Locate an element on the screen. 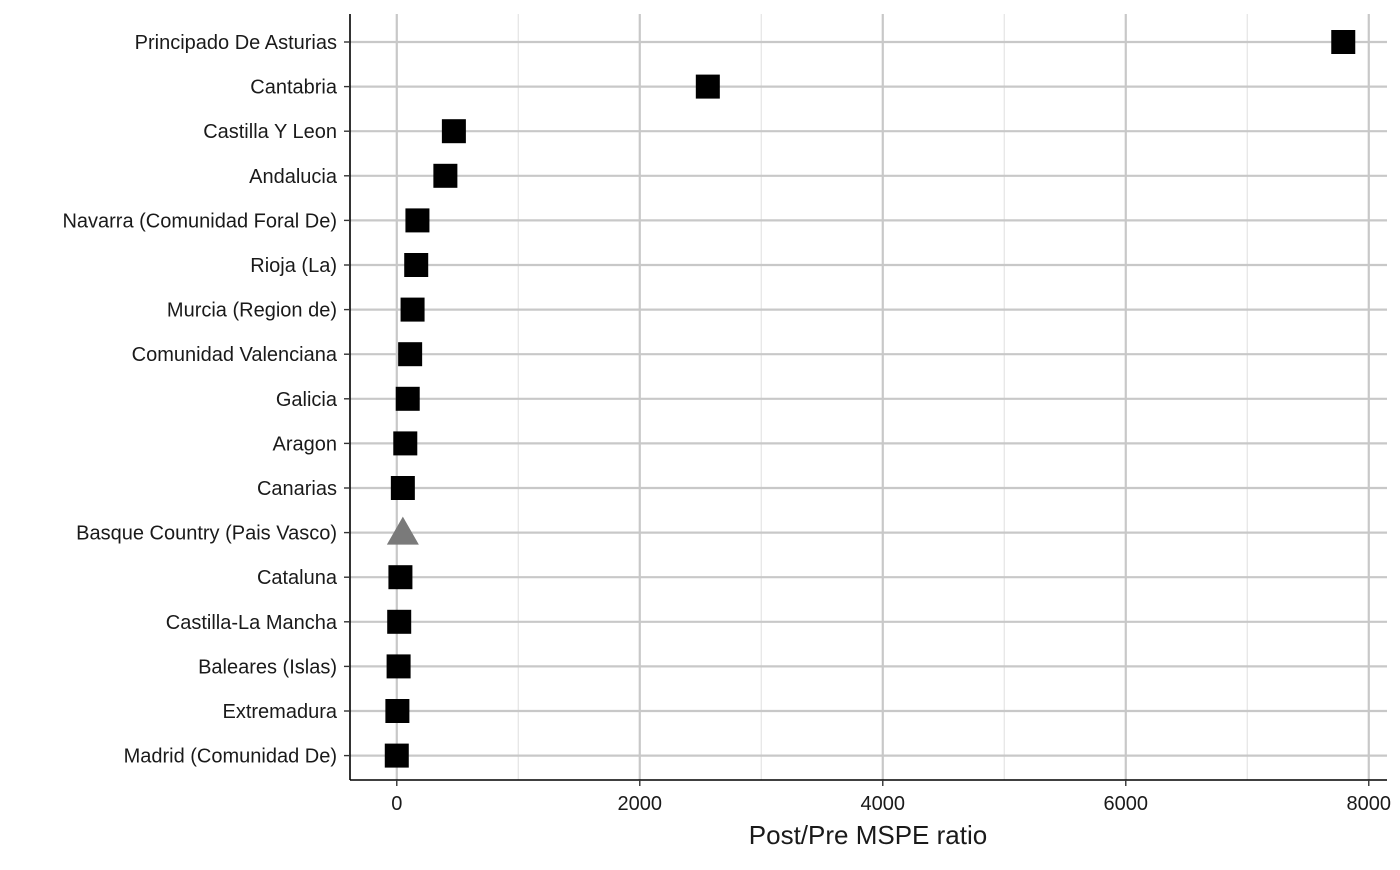  data-point-triangle is located at coordinates (402, 530).